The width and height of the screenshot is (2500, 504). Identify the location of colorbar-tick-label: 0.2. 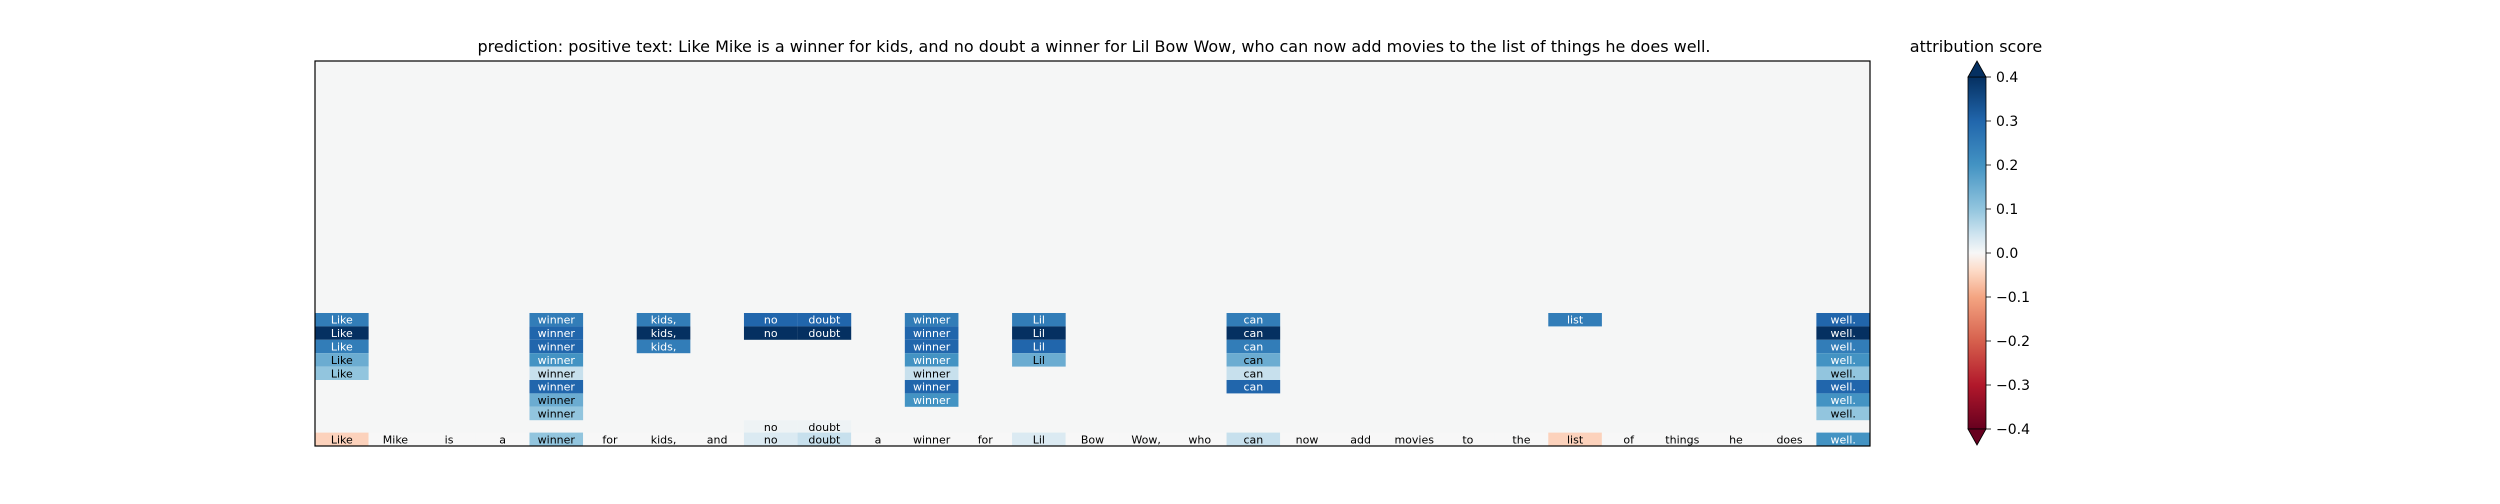
(2007, 166).